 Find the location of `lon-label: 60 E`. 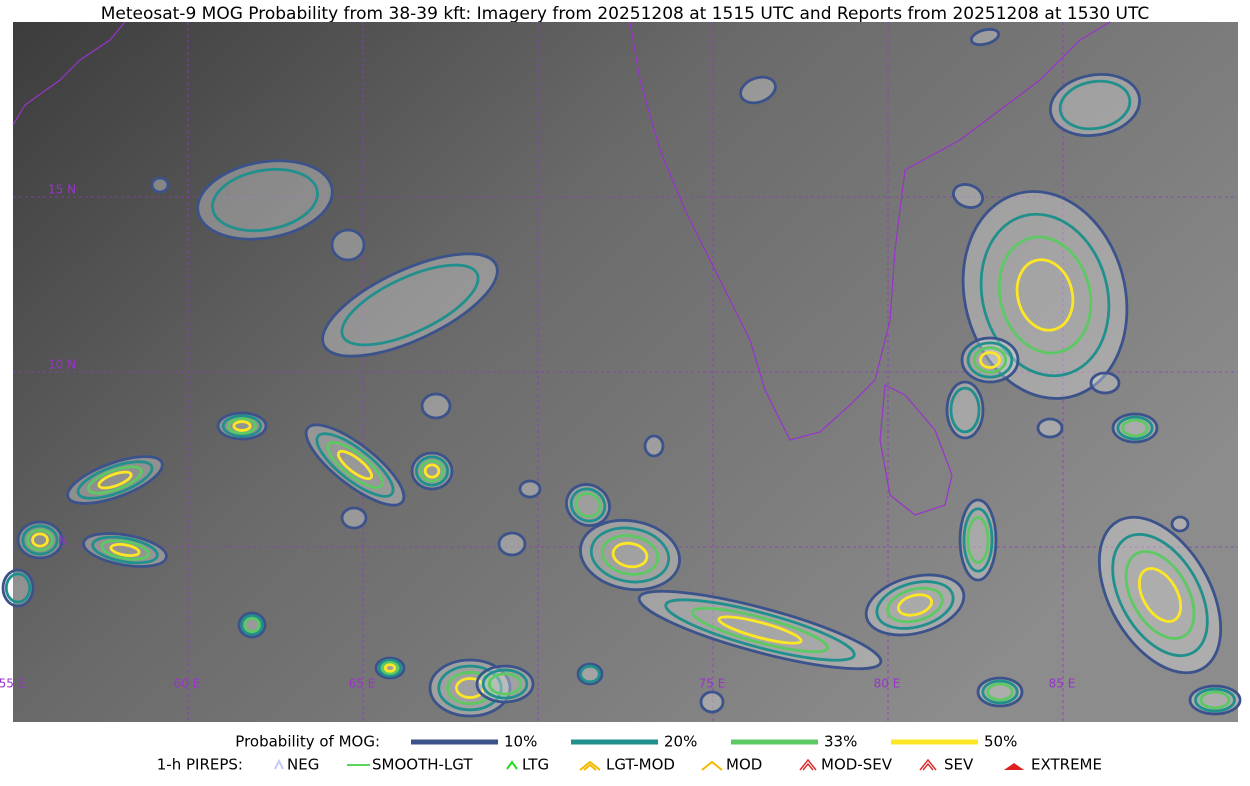

lon-label: 60 E is located at coordinates (187, 684).